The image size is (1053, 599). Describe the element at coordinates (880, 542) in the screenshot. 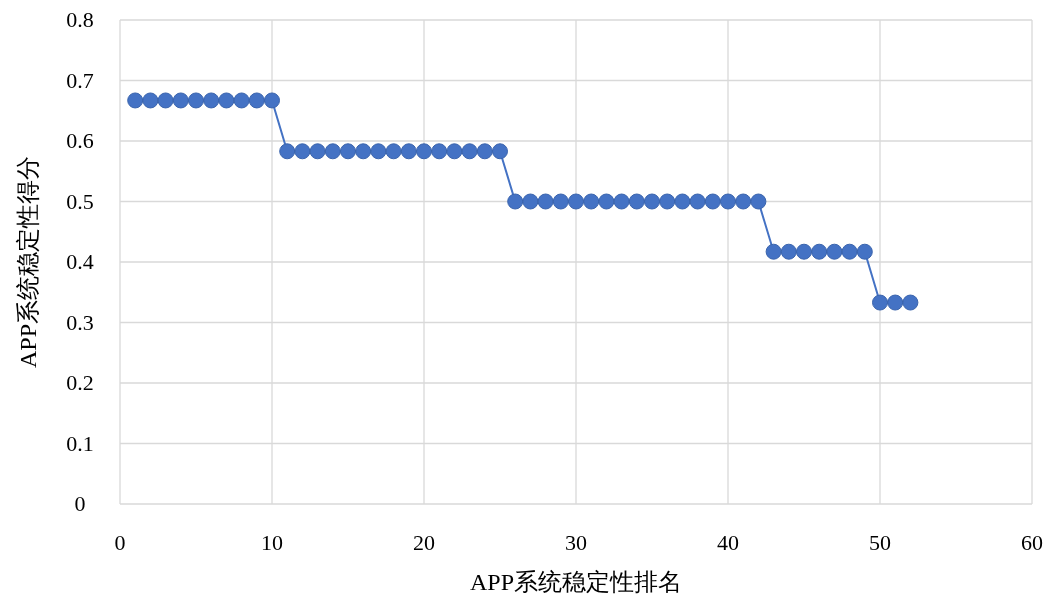

I see `x-tick-label: 50` at that location.